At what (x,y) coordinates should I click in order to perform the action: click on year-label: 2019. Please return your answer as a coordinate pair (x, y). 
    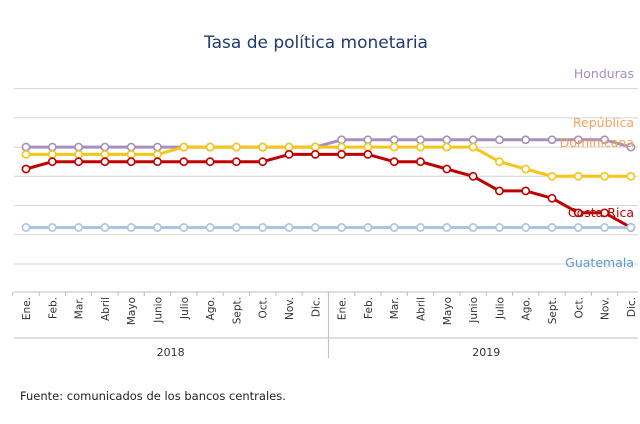
    Looking at the image, I should click on (486, 352).